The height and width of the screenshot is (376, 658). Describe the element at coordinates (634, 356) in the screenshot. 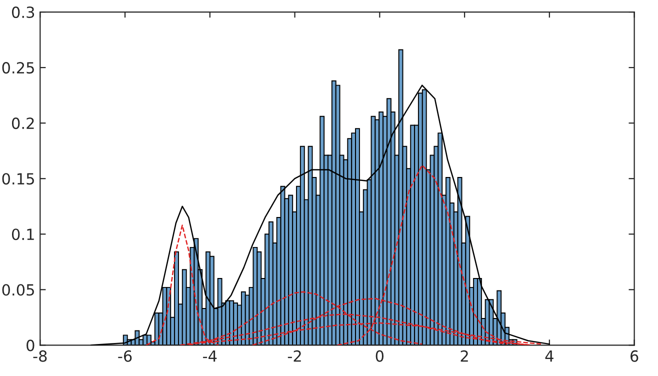

I see `x-tick-label: 6` at that location.